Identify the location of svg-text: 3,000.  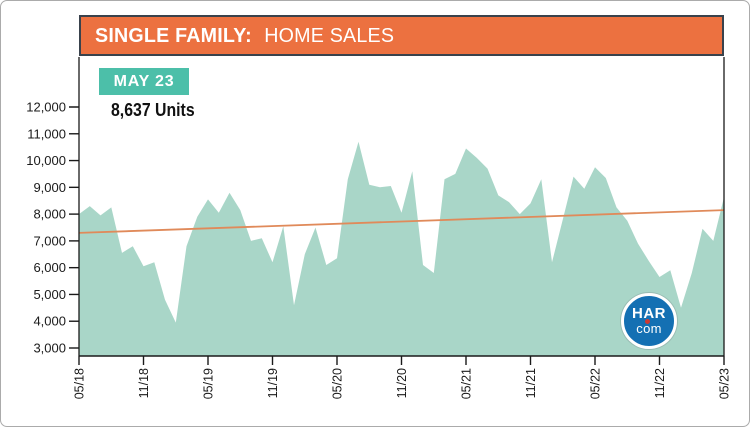
(49, 348).